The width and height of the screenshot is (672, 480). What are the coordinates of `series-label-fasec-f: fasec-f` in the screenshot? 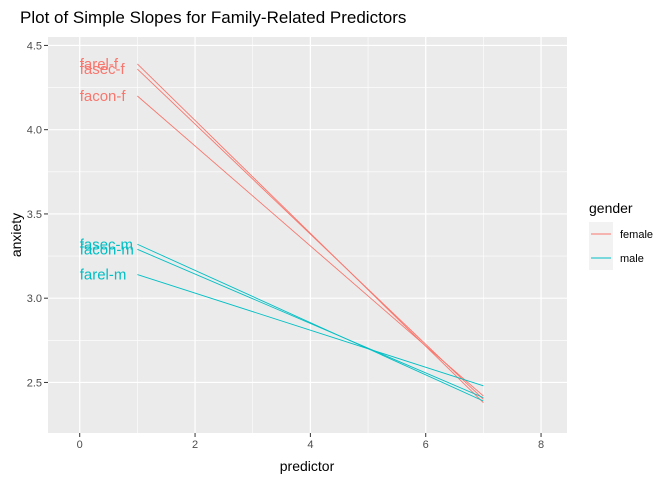 It's located at (103, 69).